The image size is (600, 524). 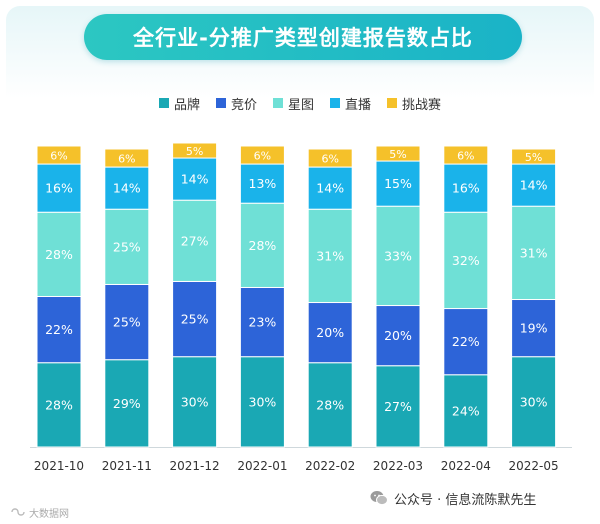 I want to click on bar-segment-2022-02-直播, so click(x=330, y=188).